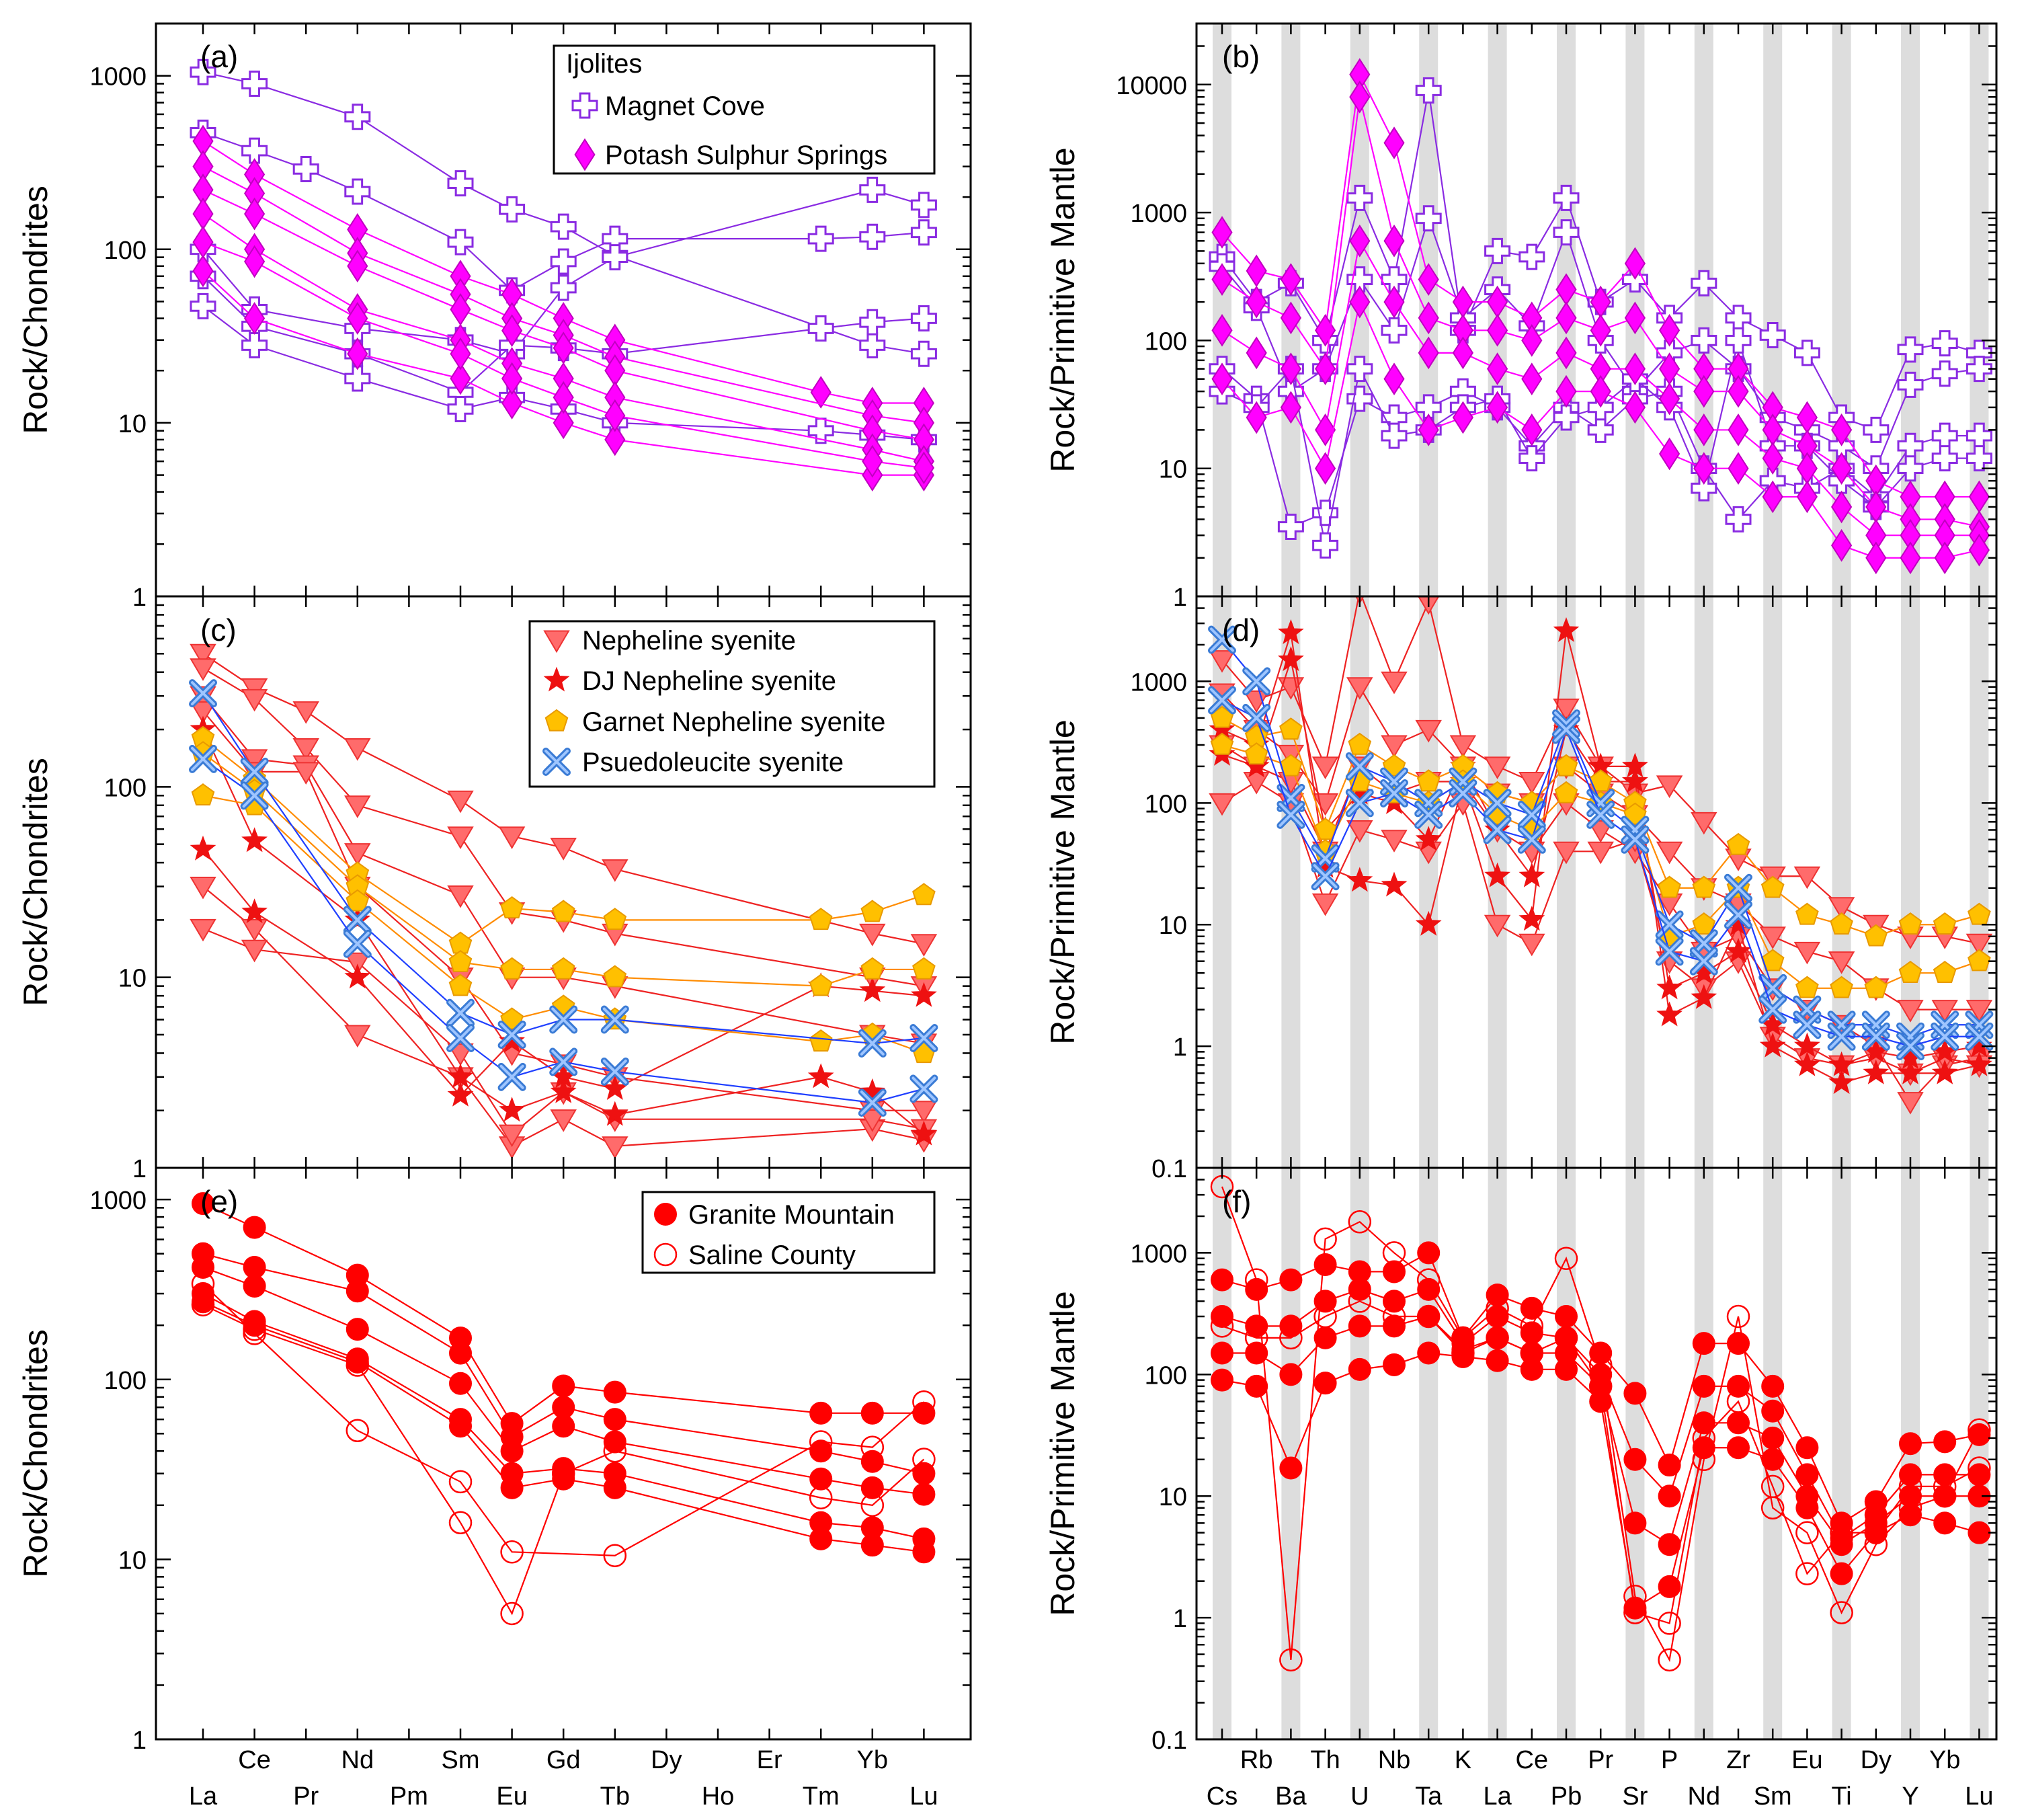 The height and width of the screenshot is (1820, 2026). What do you see at coordinates (1979, 369) in the screenshot?
I see `point-b-1-lu` at bounding box center [1979, 369].